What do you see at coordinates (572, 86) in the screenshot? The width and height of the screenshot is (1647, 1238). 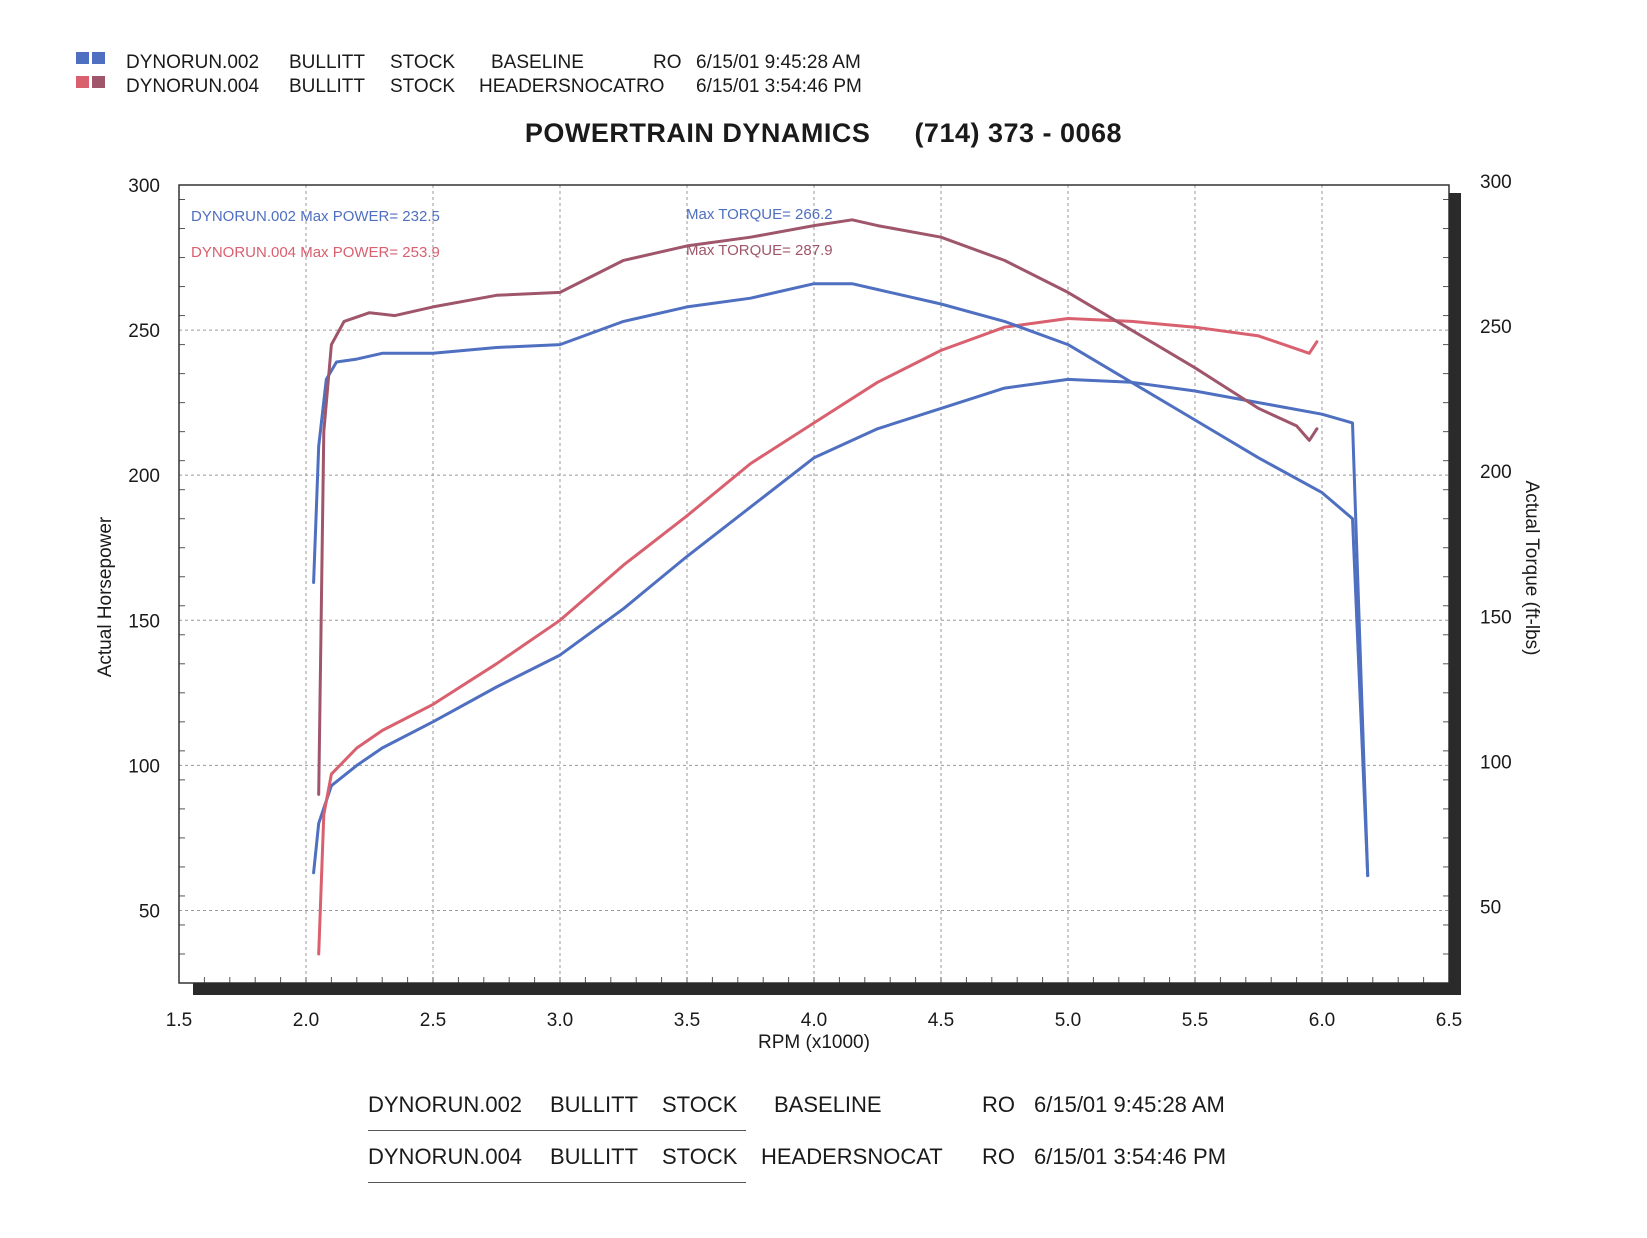 I see `legend-test: HEADERSNOCATRO` at bounding box center [572, 86].